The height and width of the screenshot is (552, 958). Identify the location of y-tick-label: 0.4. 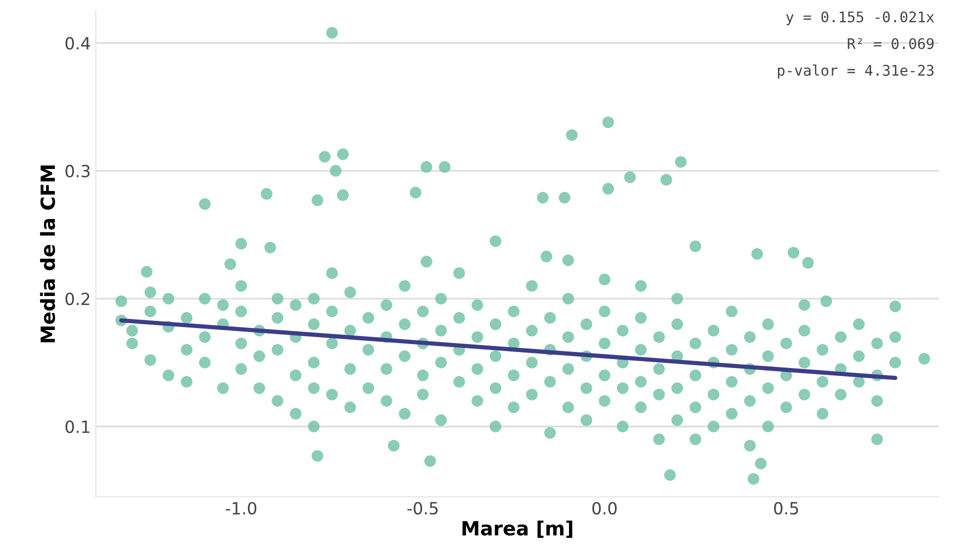
(78, 43).